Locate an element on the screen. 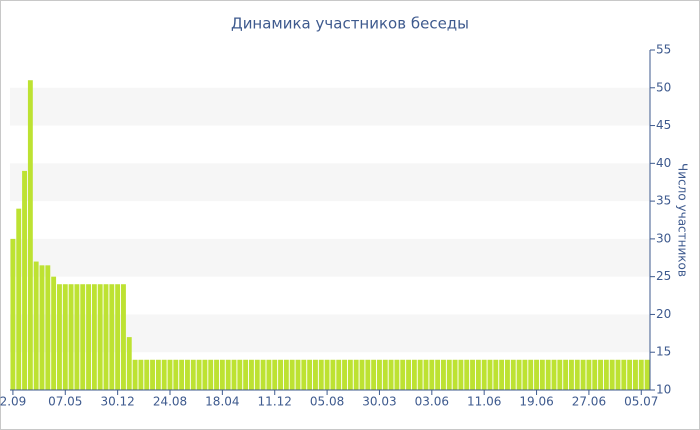  x-tick-label: 03.06 is located at coordinates (432, 402).